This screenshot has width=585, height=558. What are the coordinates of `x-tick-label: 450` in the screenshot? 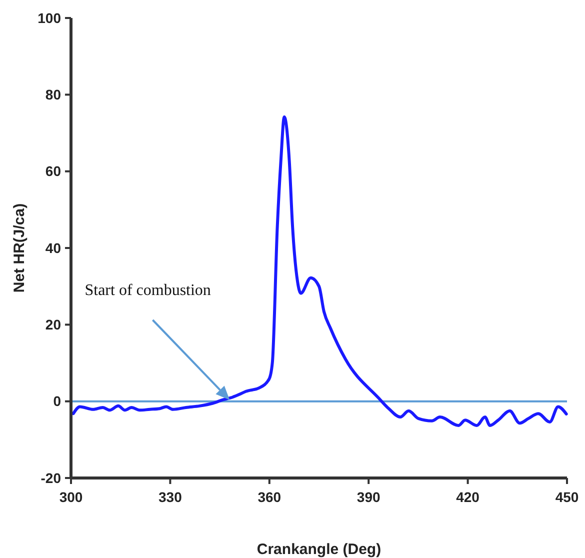 It's located at (567, 497).